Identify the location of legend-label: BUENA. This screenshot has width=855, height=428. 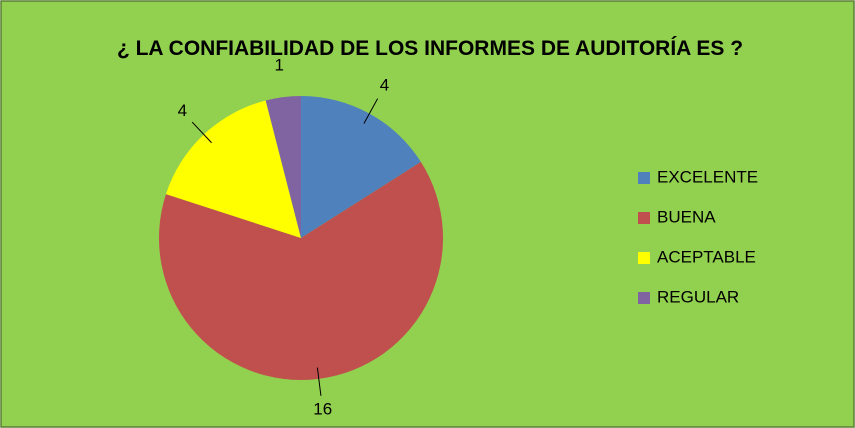
(686, 216).